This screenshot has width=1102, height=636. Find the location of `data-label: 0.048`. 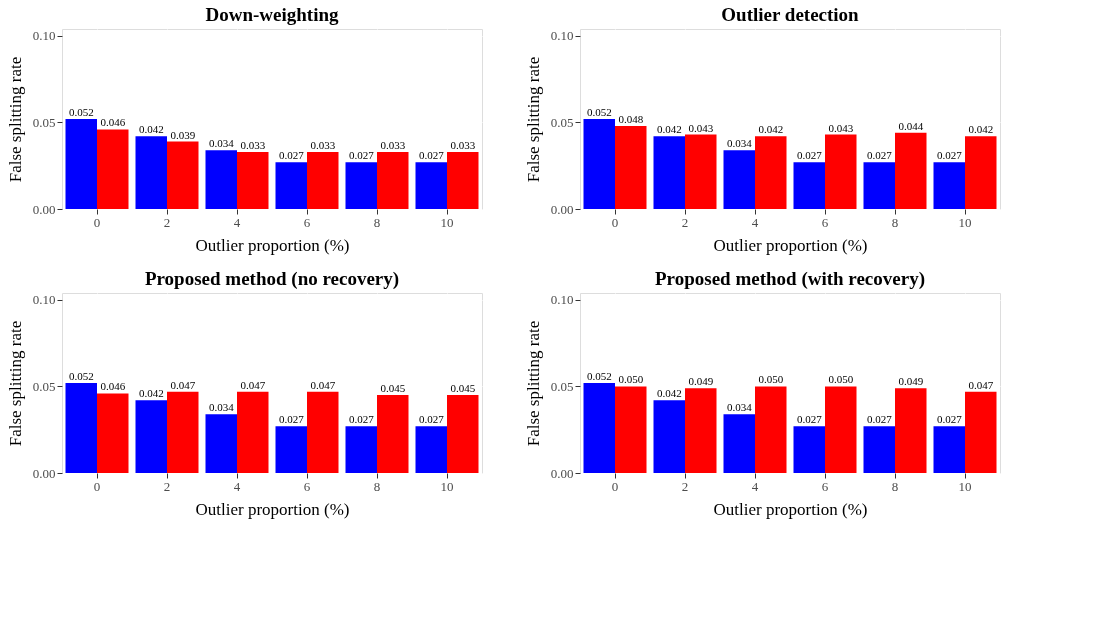

data-label: 0.048 is located at coordinates (631, 118).